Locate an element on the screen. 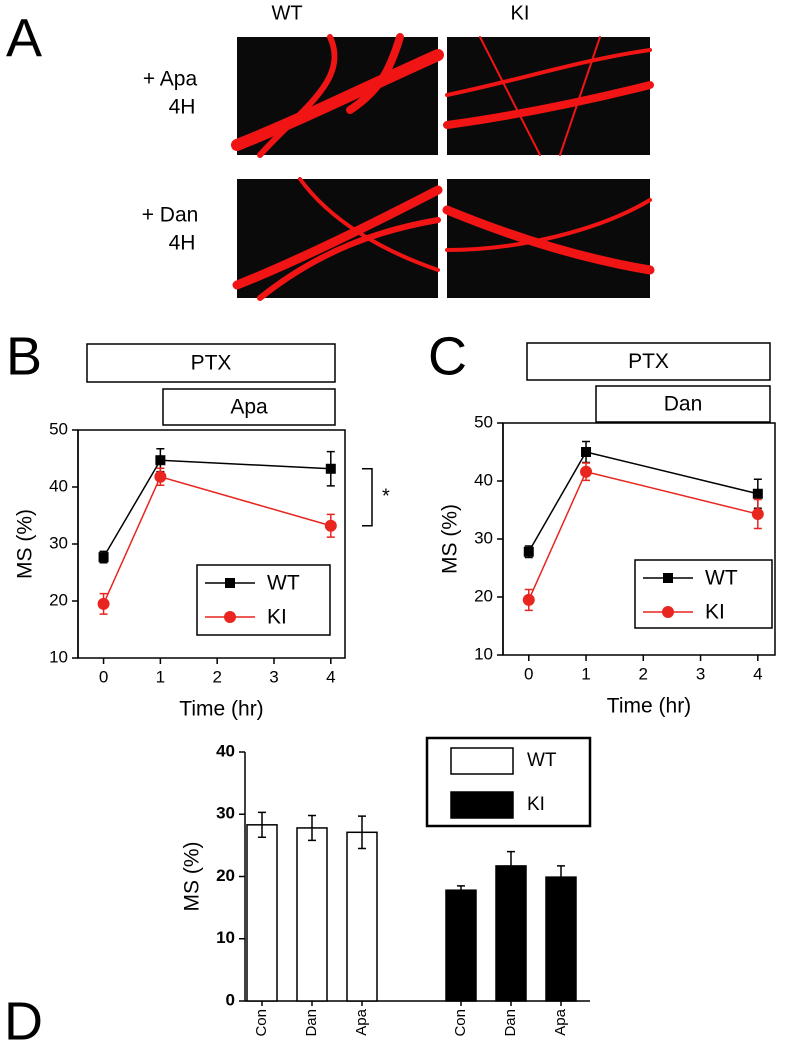  treatment-label: Apa is located at coordinates (249, 407).